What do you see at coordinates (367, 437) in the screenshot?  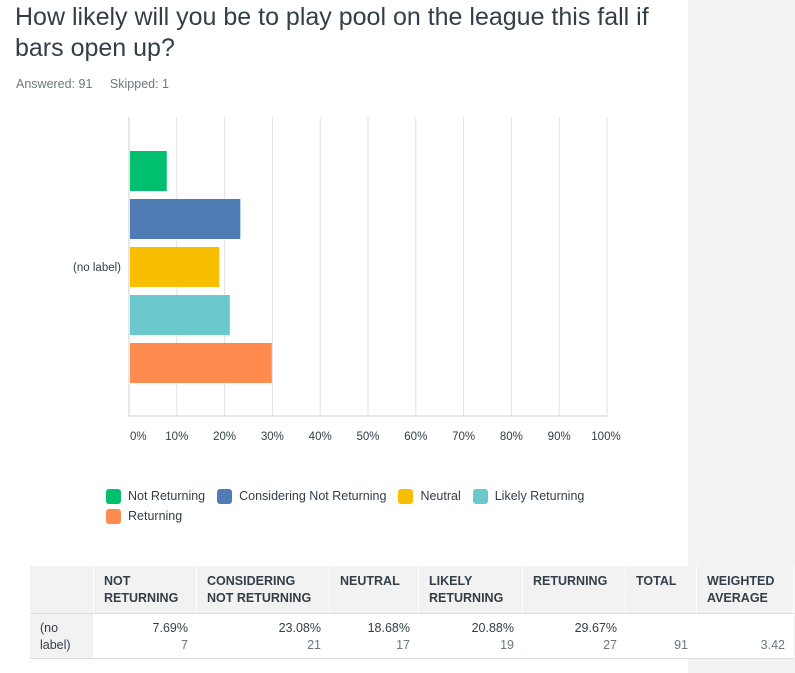 I see `x-tick-label: 50%` at bounding box center [367, 437].